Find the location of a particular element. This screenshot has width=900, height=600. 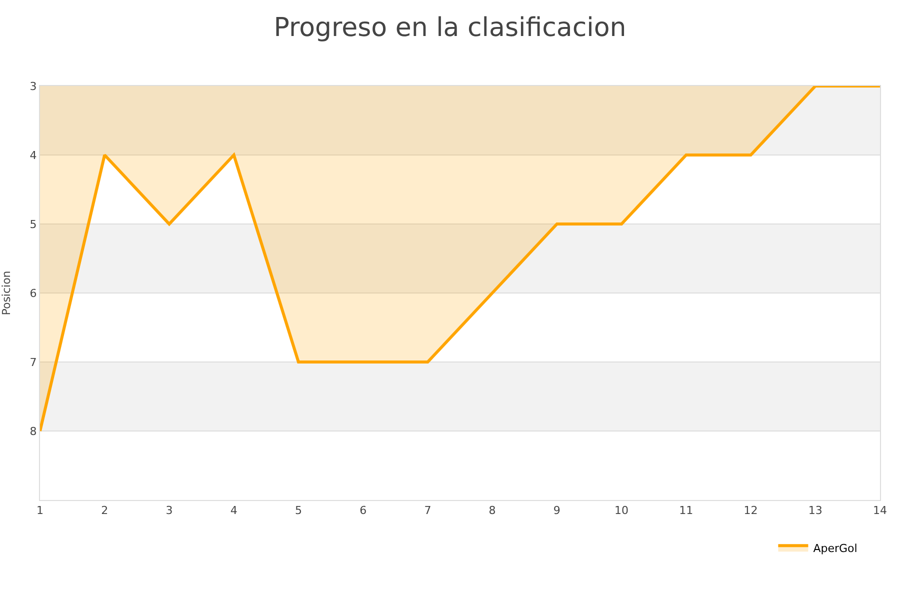

x-tick-label: 13 is located at coordinates (815, 511).